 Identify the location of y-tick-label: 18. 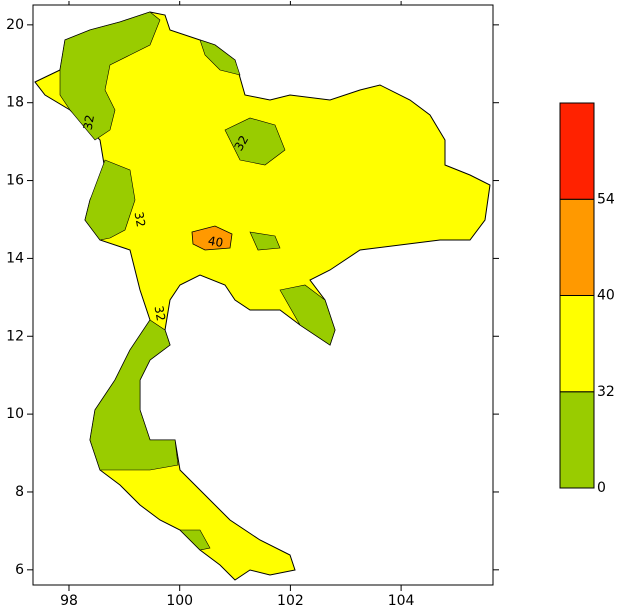
(15, 103).